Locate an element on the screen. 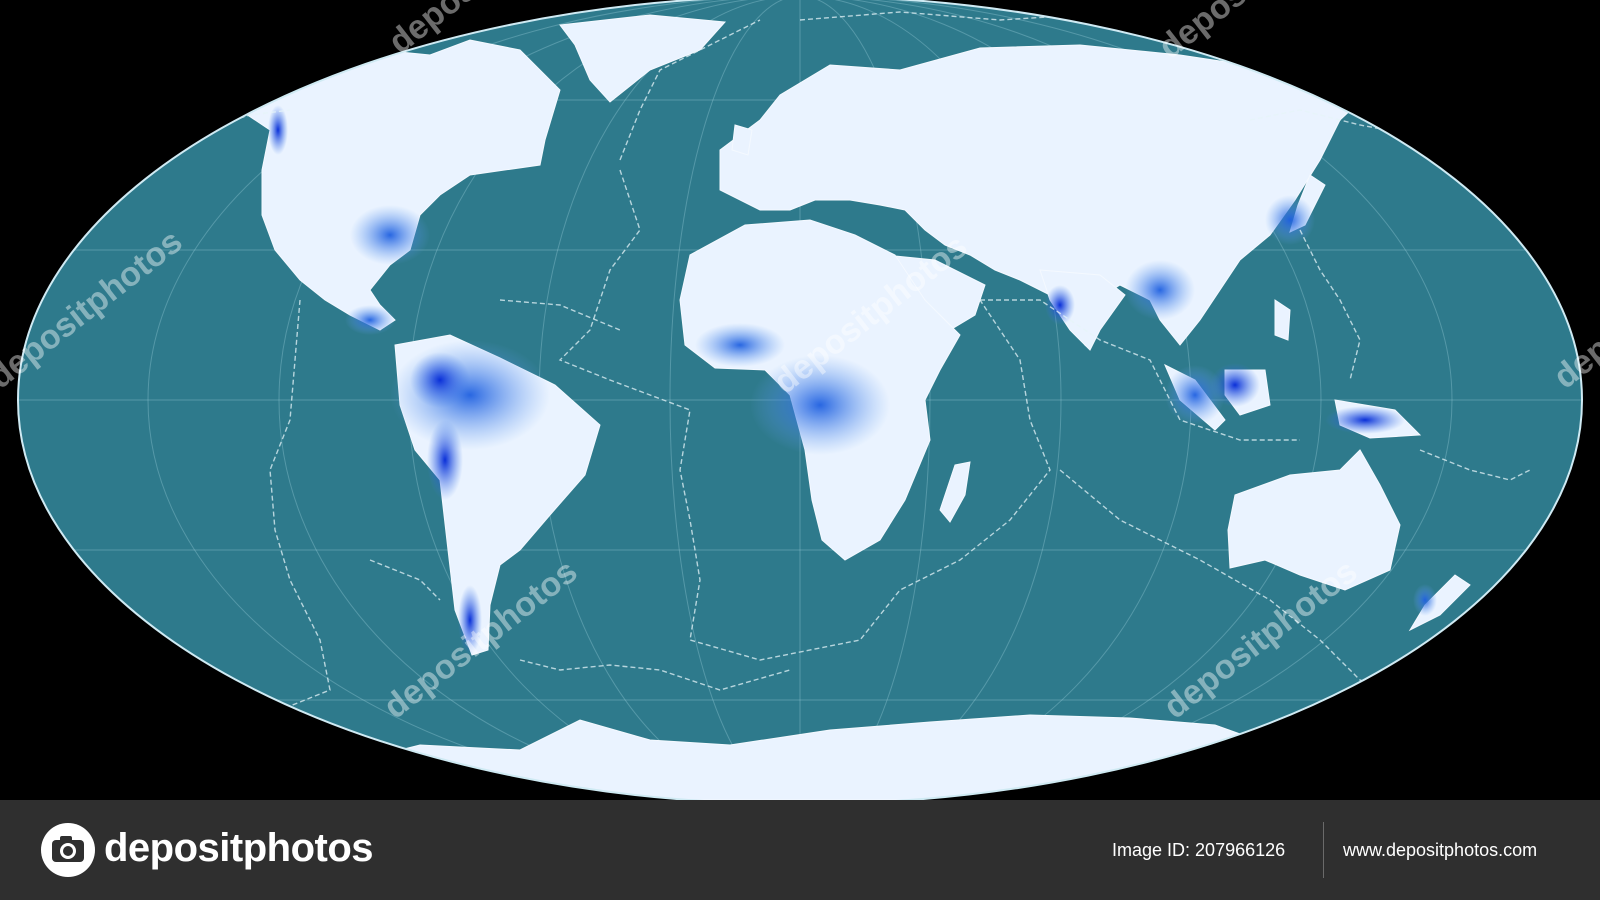 The width and height of the screenshot is (1600, 900). madagascar is located at coordinates (955, 492).